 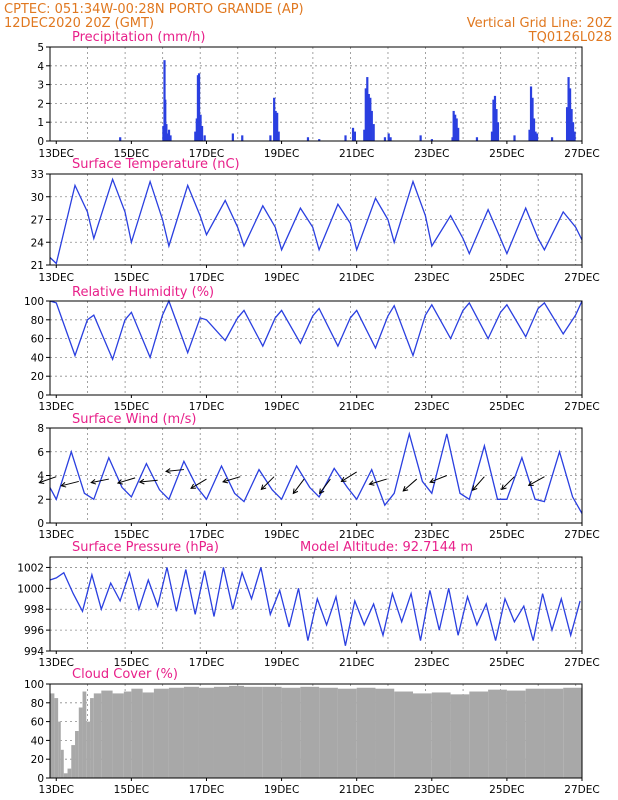 I want to click on y-tick-label: 100, so click(x=34, y=302).